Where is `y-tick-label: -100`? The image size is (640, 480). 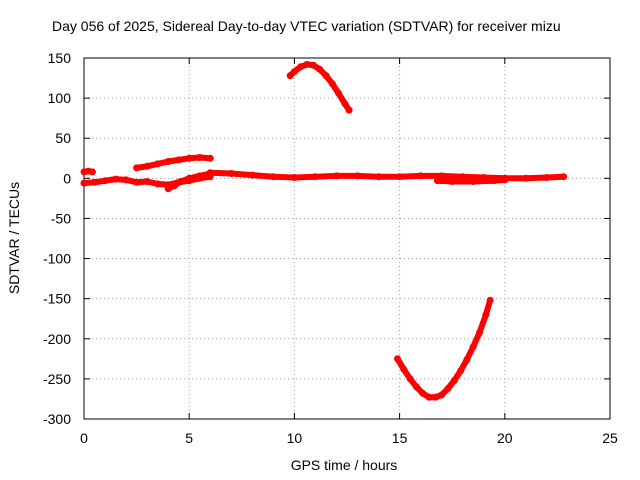 y-tick-label: -100 is located at coordinates (57, 259).